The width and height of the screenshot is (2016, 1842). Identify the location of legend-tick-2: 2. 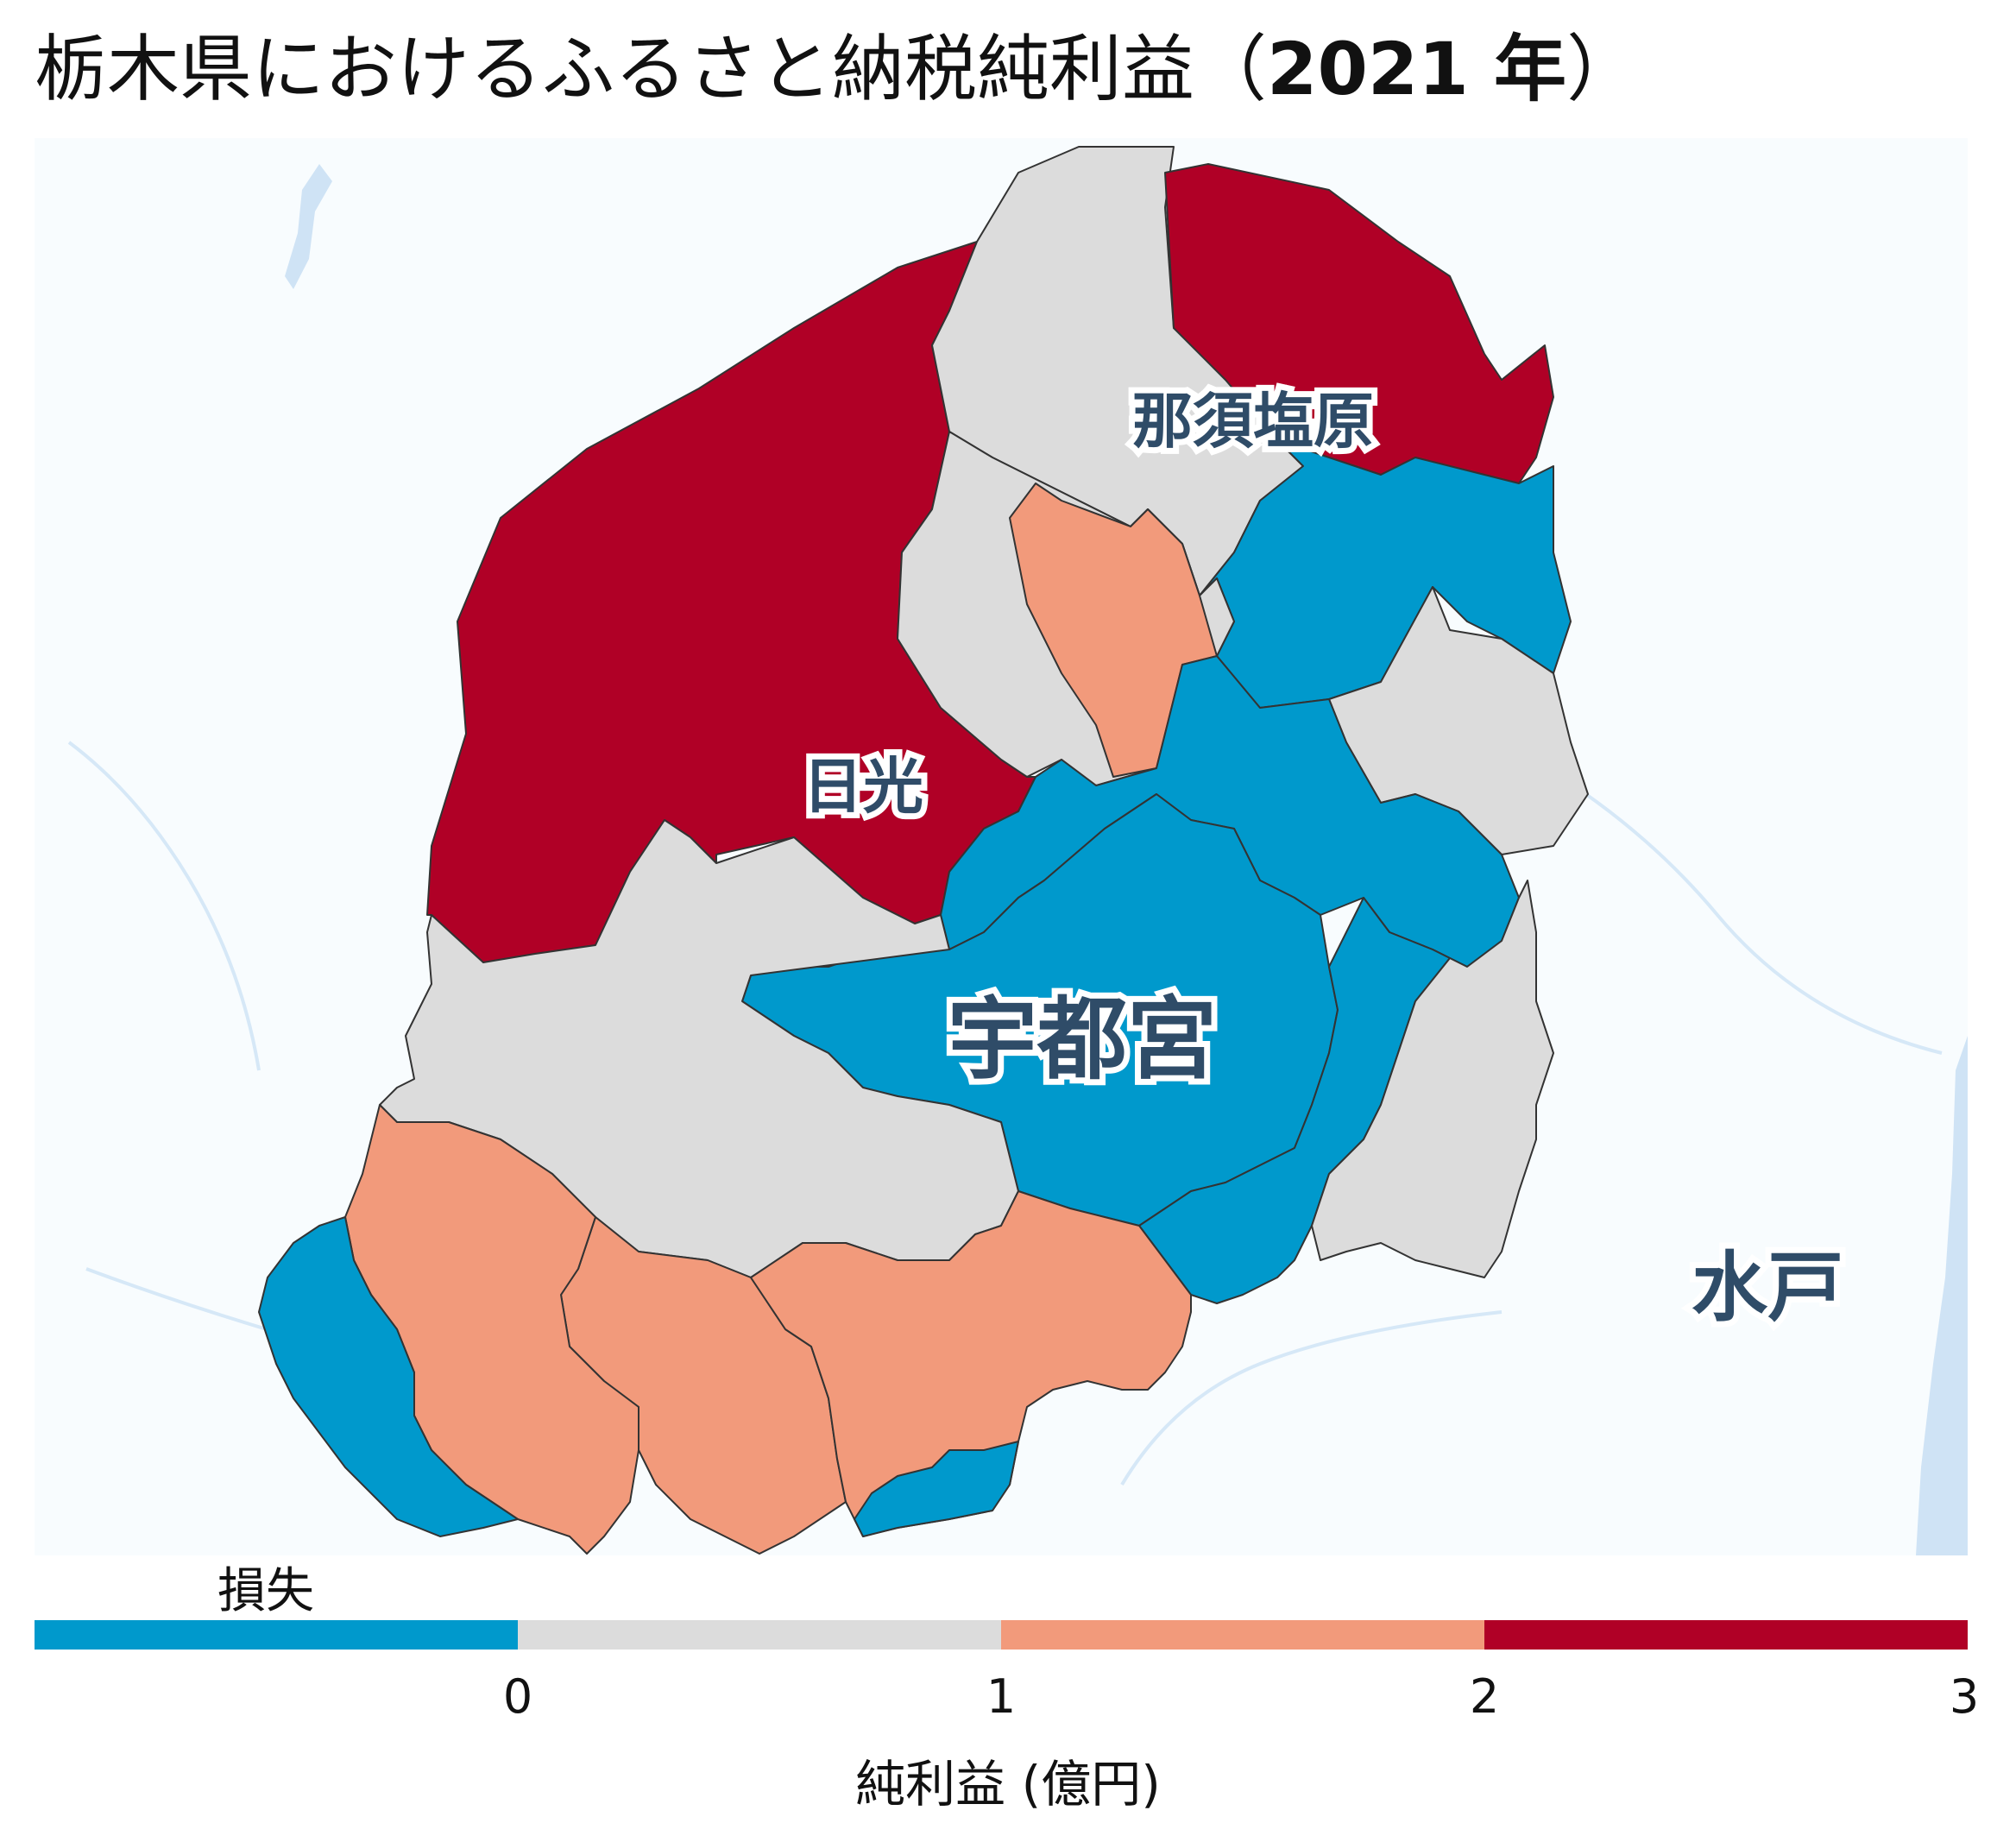
(1484, 1696).